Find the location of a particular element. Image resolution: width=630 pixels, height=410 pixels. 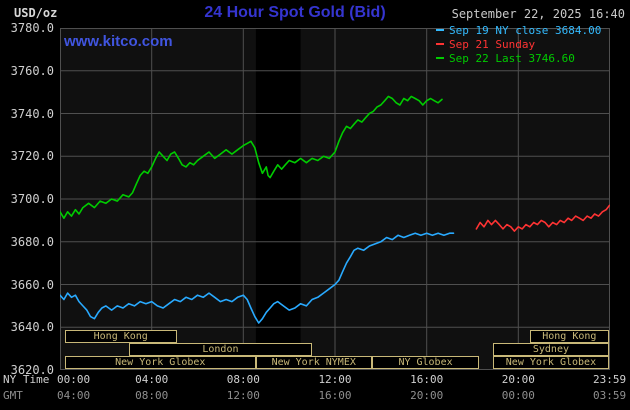

y-tick-label: 3700.0 is located at coordinates (32, 199).